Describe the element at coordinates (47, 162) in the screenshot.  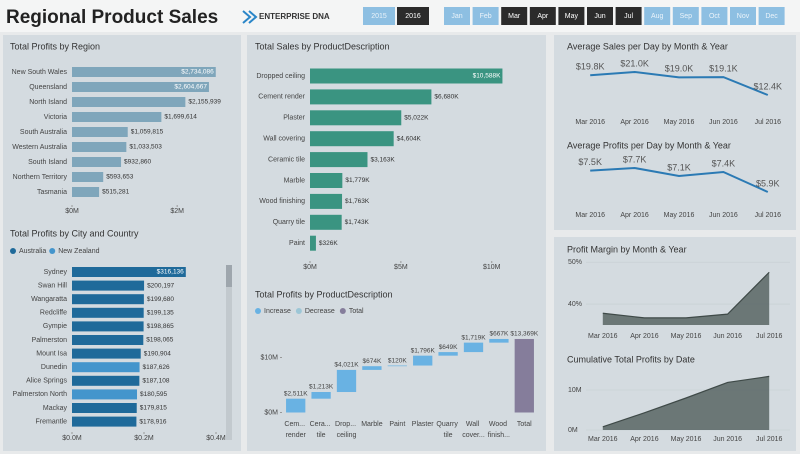
I see `category-label: South Island` at that location.